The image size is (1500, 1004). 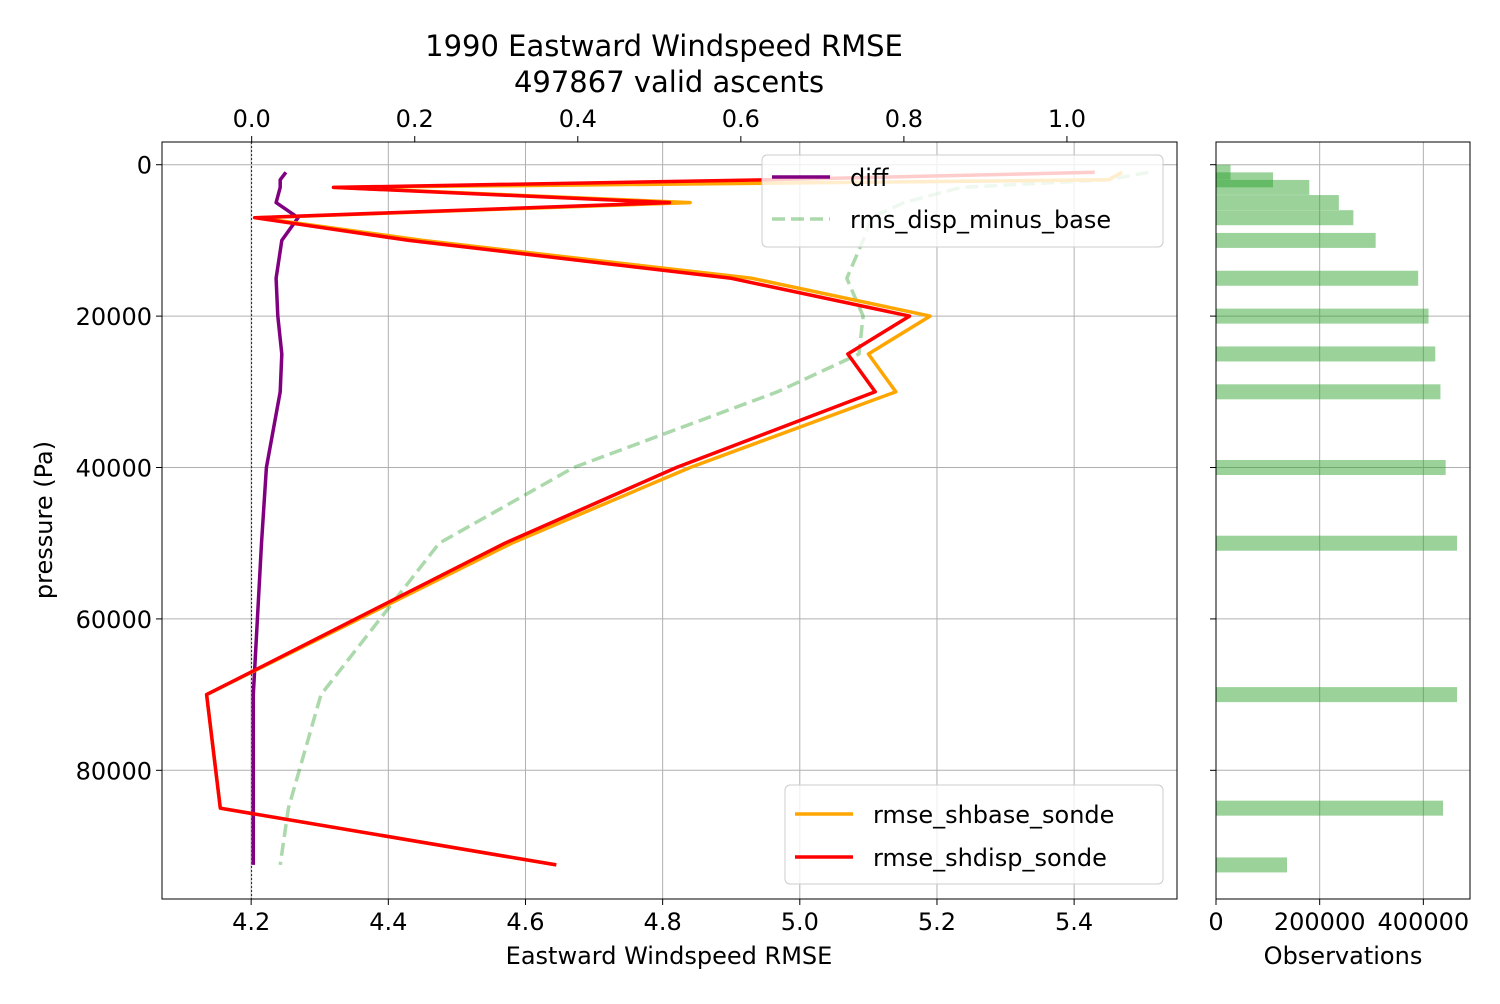 I want to click on top-x-tick-label: 0.2, so click(x=415, y=119).